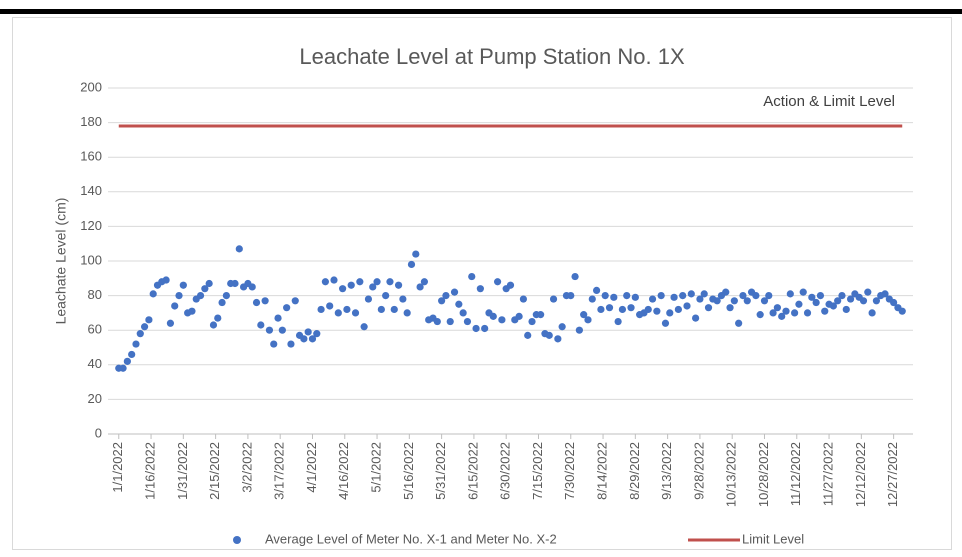 This screenshot has width=962, height=557. What do you see at coordinates (214, 471) in the screenshot?
I see `x-tick-label: 2/15/2022` at bounding box center [214, 471].